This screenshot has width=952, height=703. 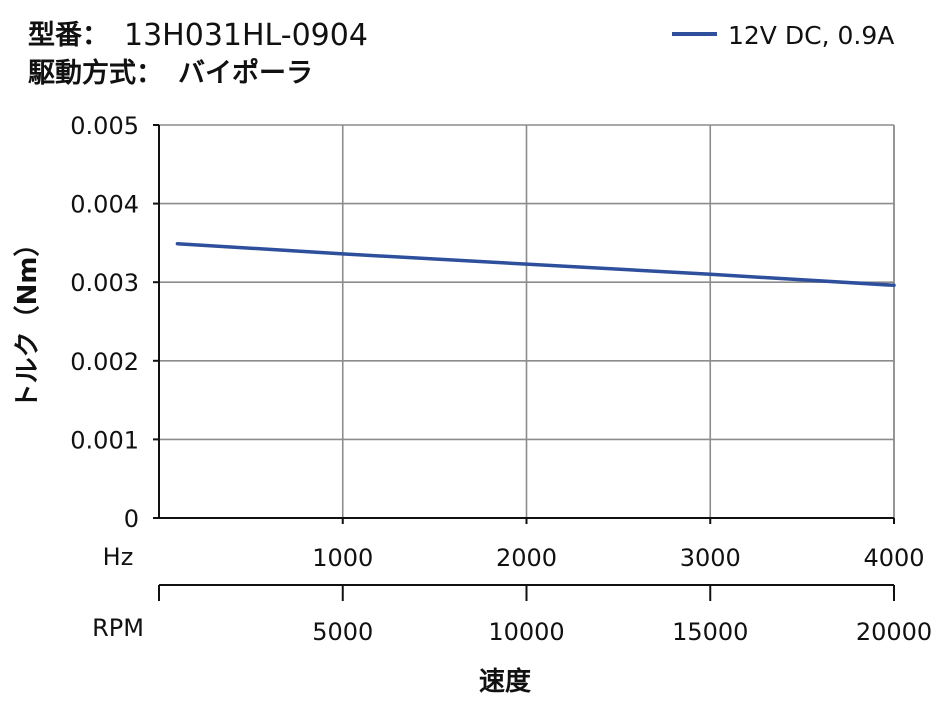 I want to click on legend: 12V DC, 0.9A, so click(x=783, y=35).